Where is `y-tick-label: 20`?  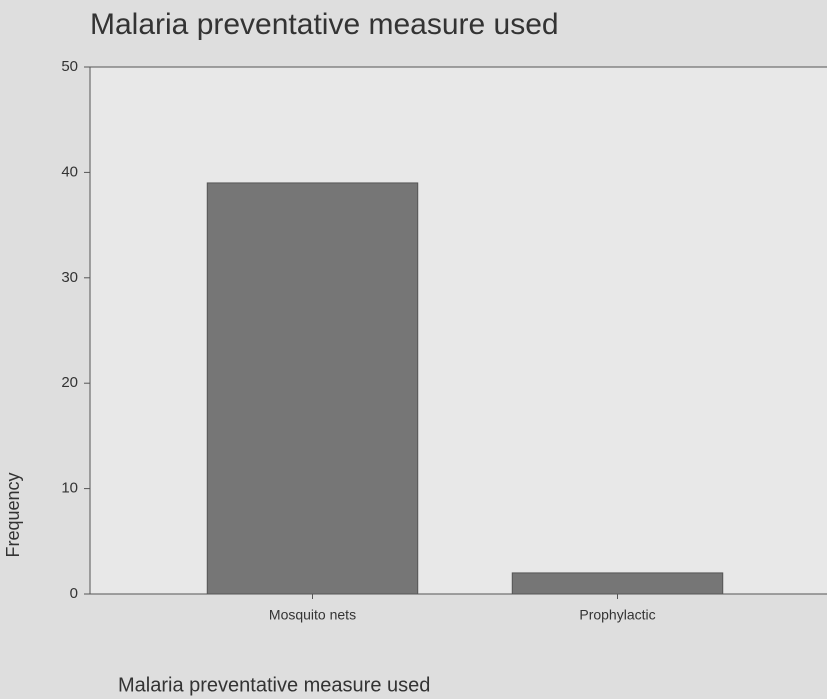 y-tick-label: 20 is located at coordinates (69, 382).